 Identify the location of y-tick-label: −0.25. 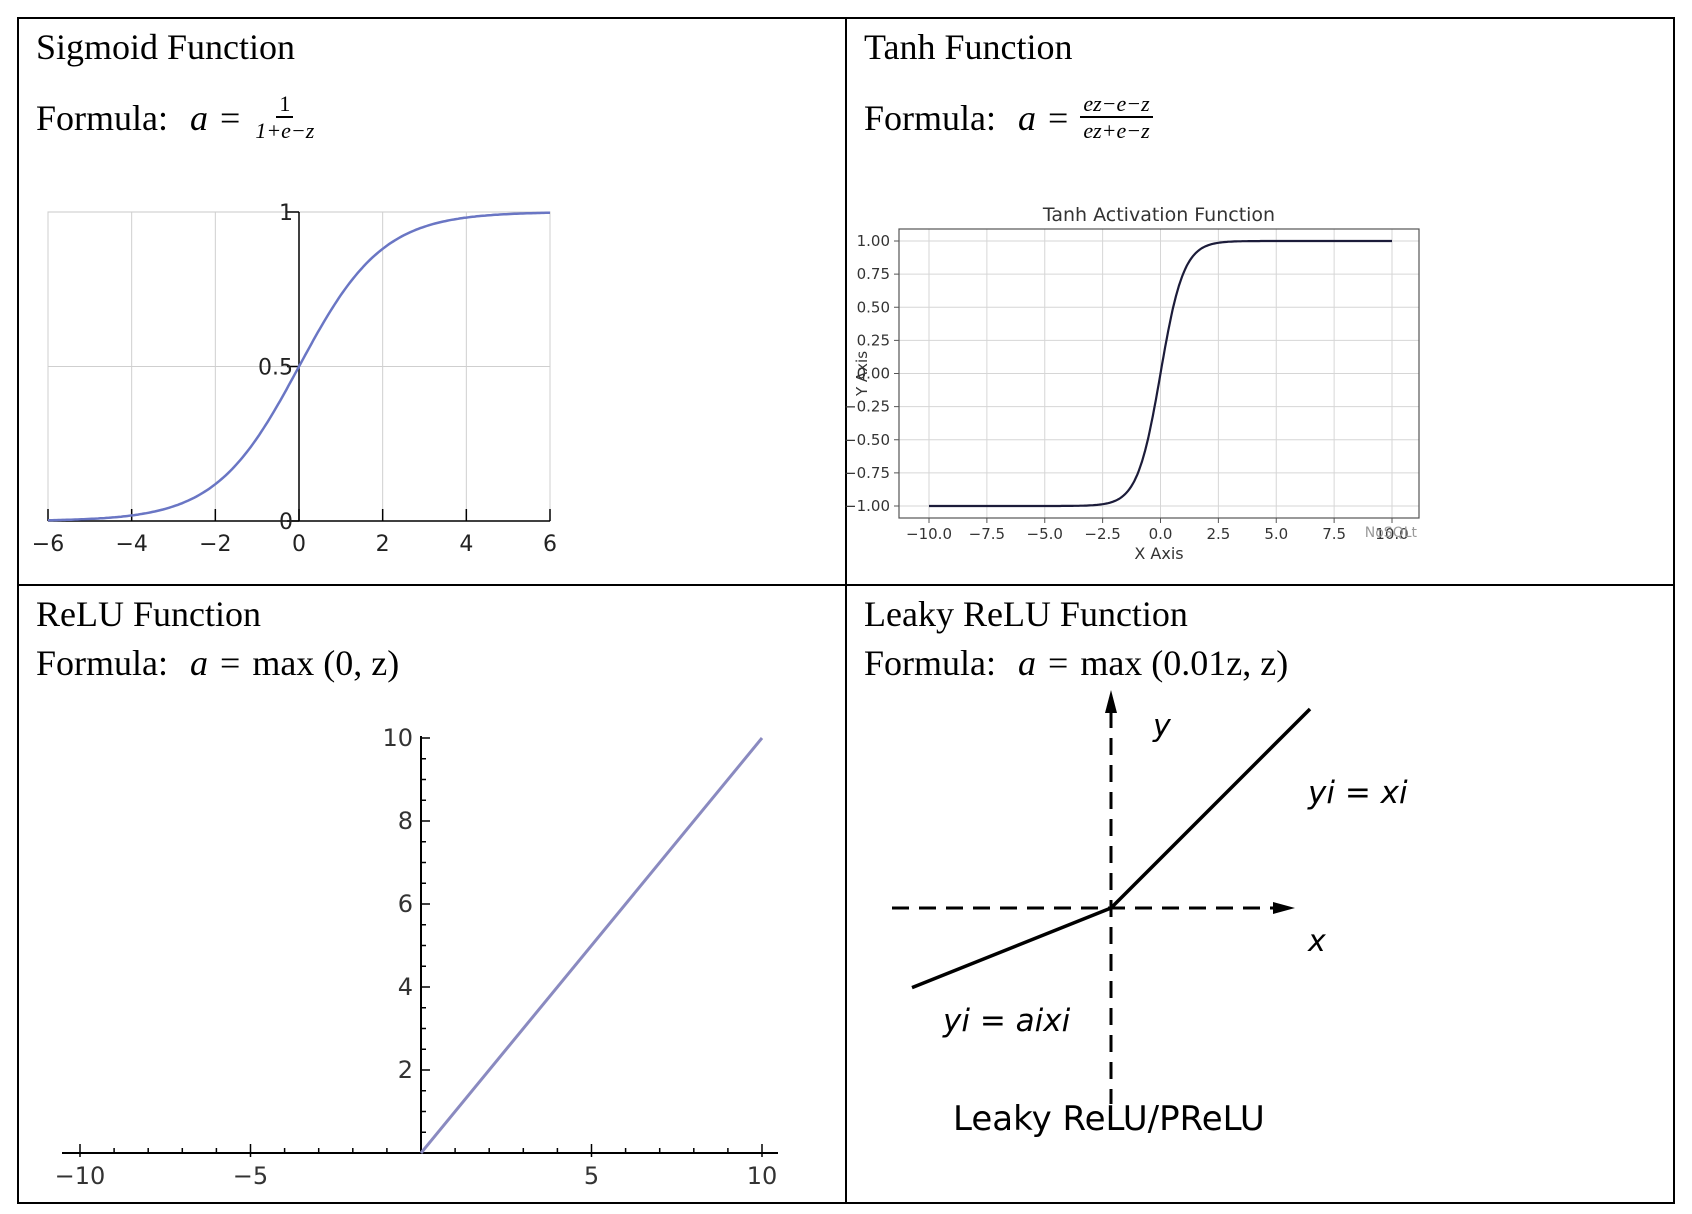
(867, 407).